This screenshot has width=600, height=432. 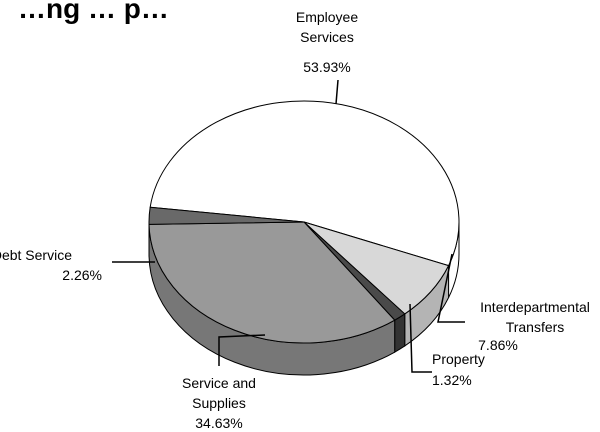 What do you see at coordinates (458, 359) in the screenshot?
I see `slice-label: Property` at bounding box center [458, 359].